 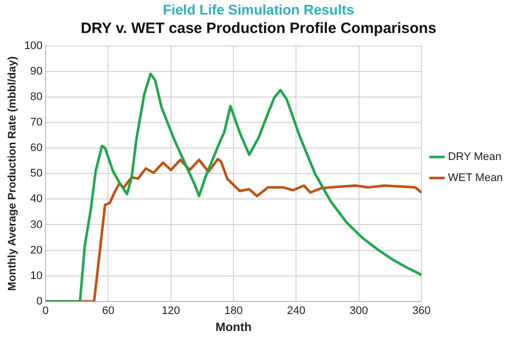 What do you see at coordinates (36, 276) in the screenshot?
I see `y-tick-label: 10` at bounding box center [36, 276].